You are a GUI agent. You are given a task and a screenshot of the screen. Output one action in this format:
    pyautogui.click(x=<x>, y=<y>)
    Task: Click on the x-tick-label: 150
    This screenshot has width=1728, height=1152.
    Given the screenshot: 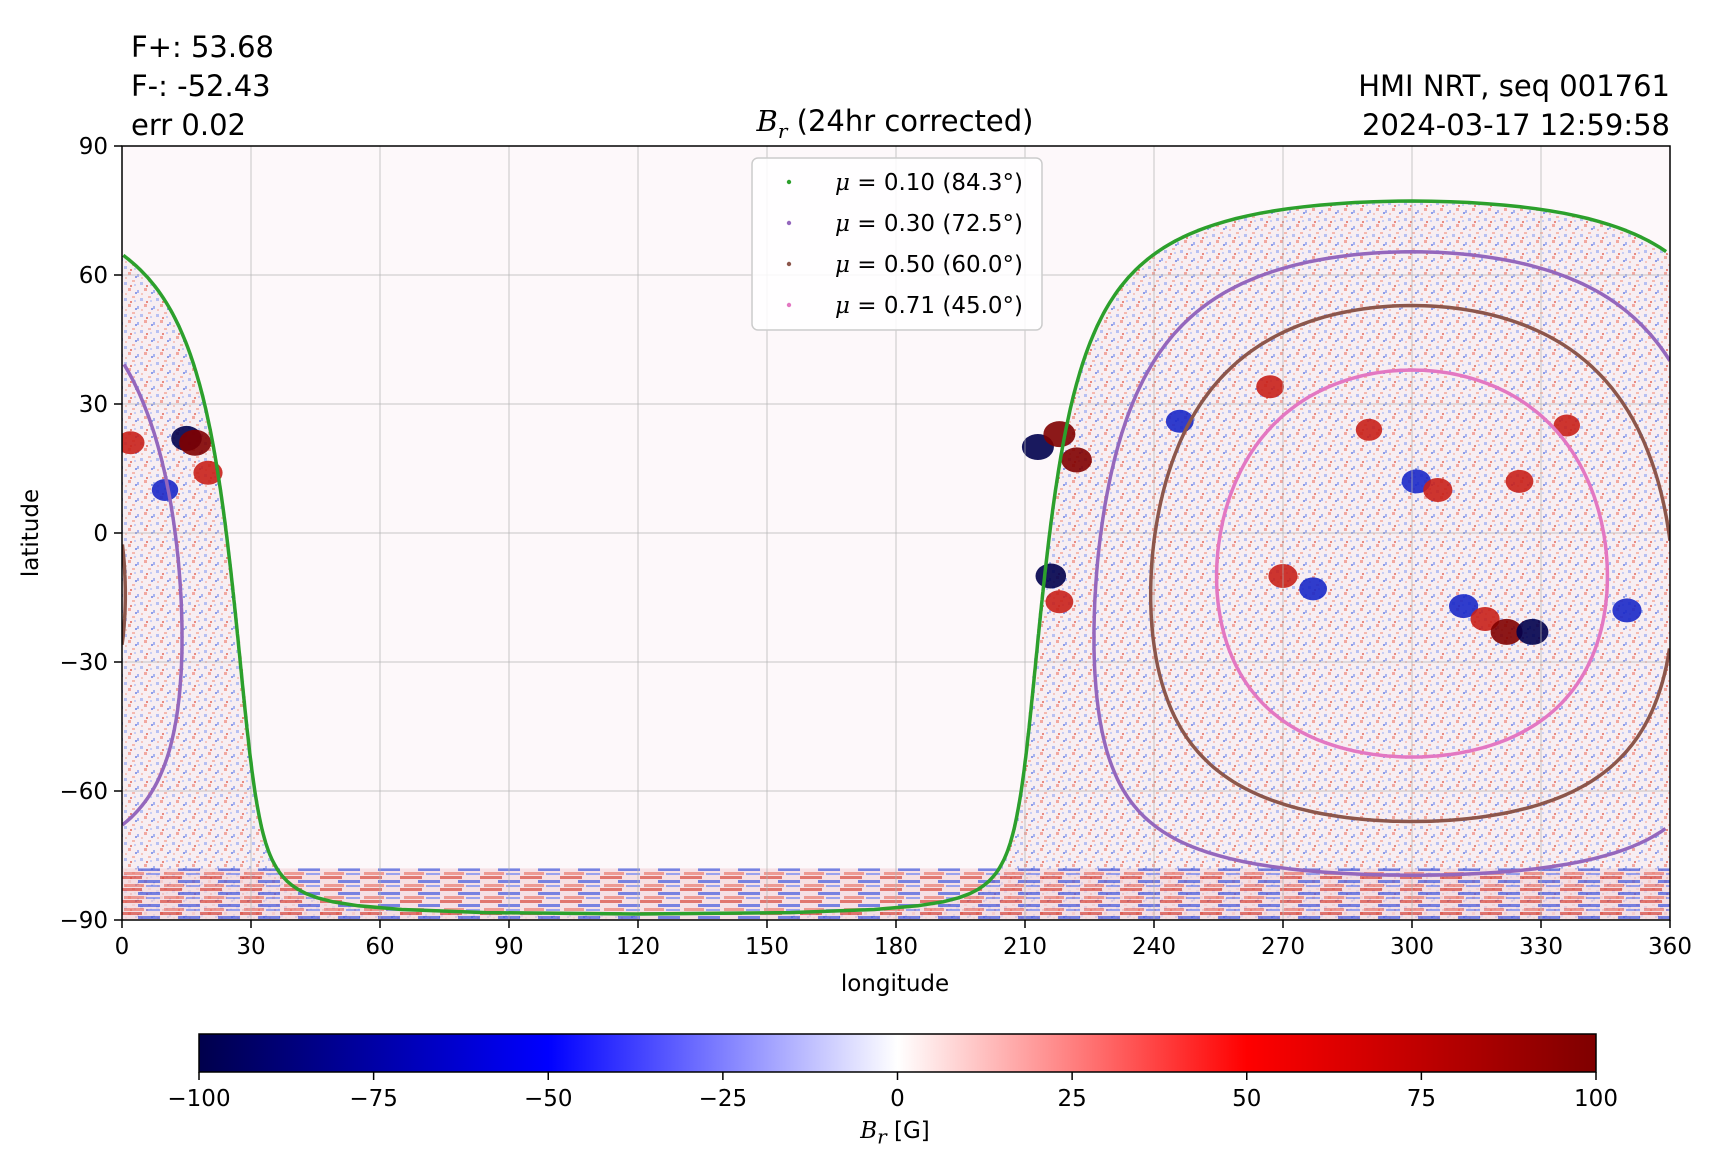 What is the action you would take?
    pyautogui.click(x=767, y=947)
    